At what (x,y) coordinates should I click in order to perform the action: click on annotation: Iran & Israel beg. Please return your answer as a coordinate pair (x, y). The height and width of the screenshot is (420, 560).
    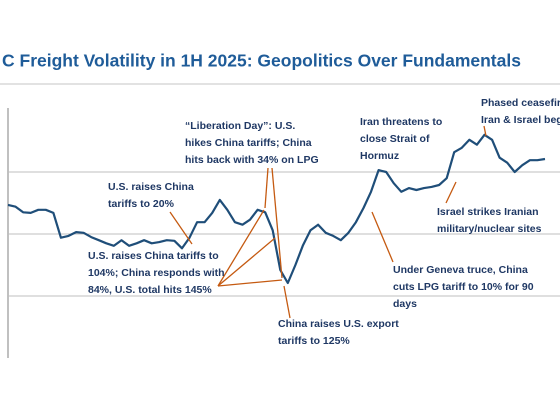
    Looking at the image, I should click on (520, 120).